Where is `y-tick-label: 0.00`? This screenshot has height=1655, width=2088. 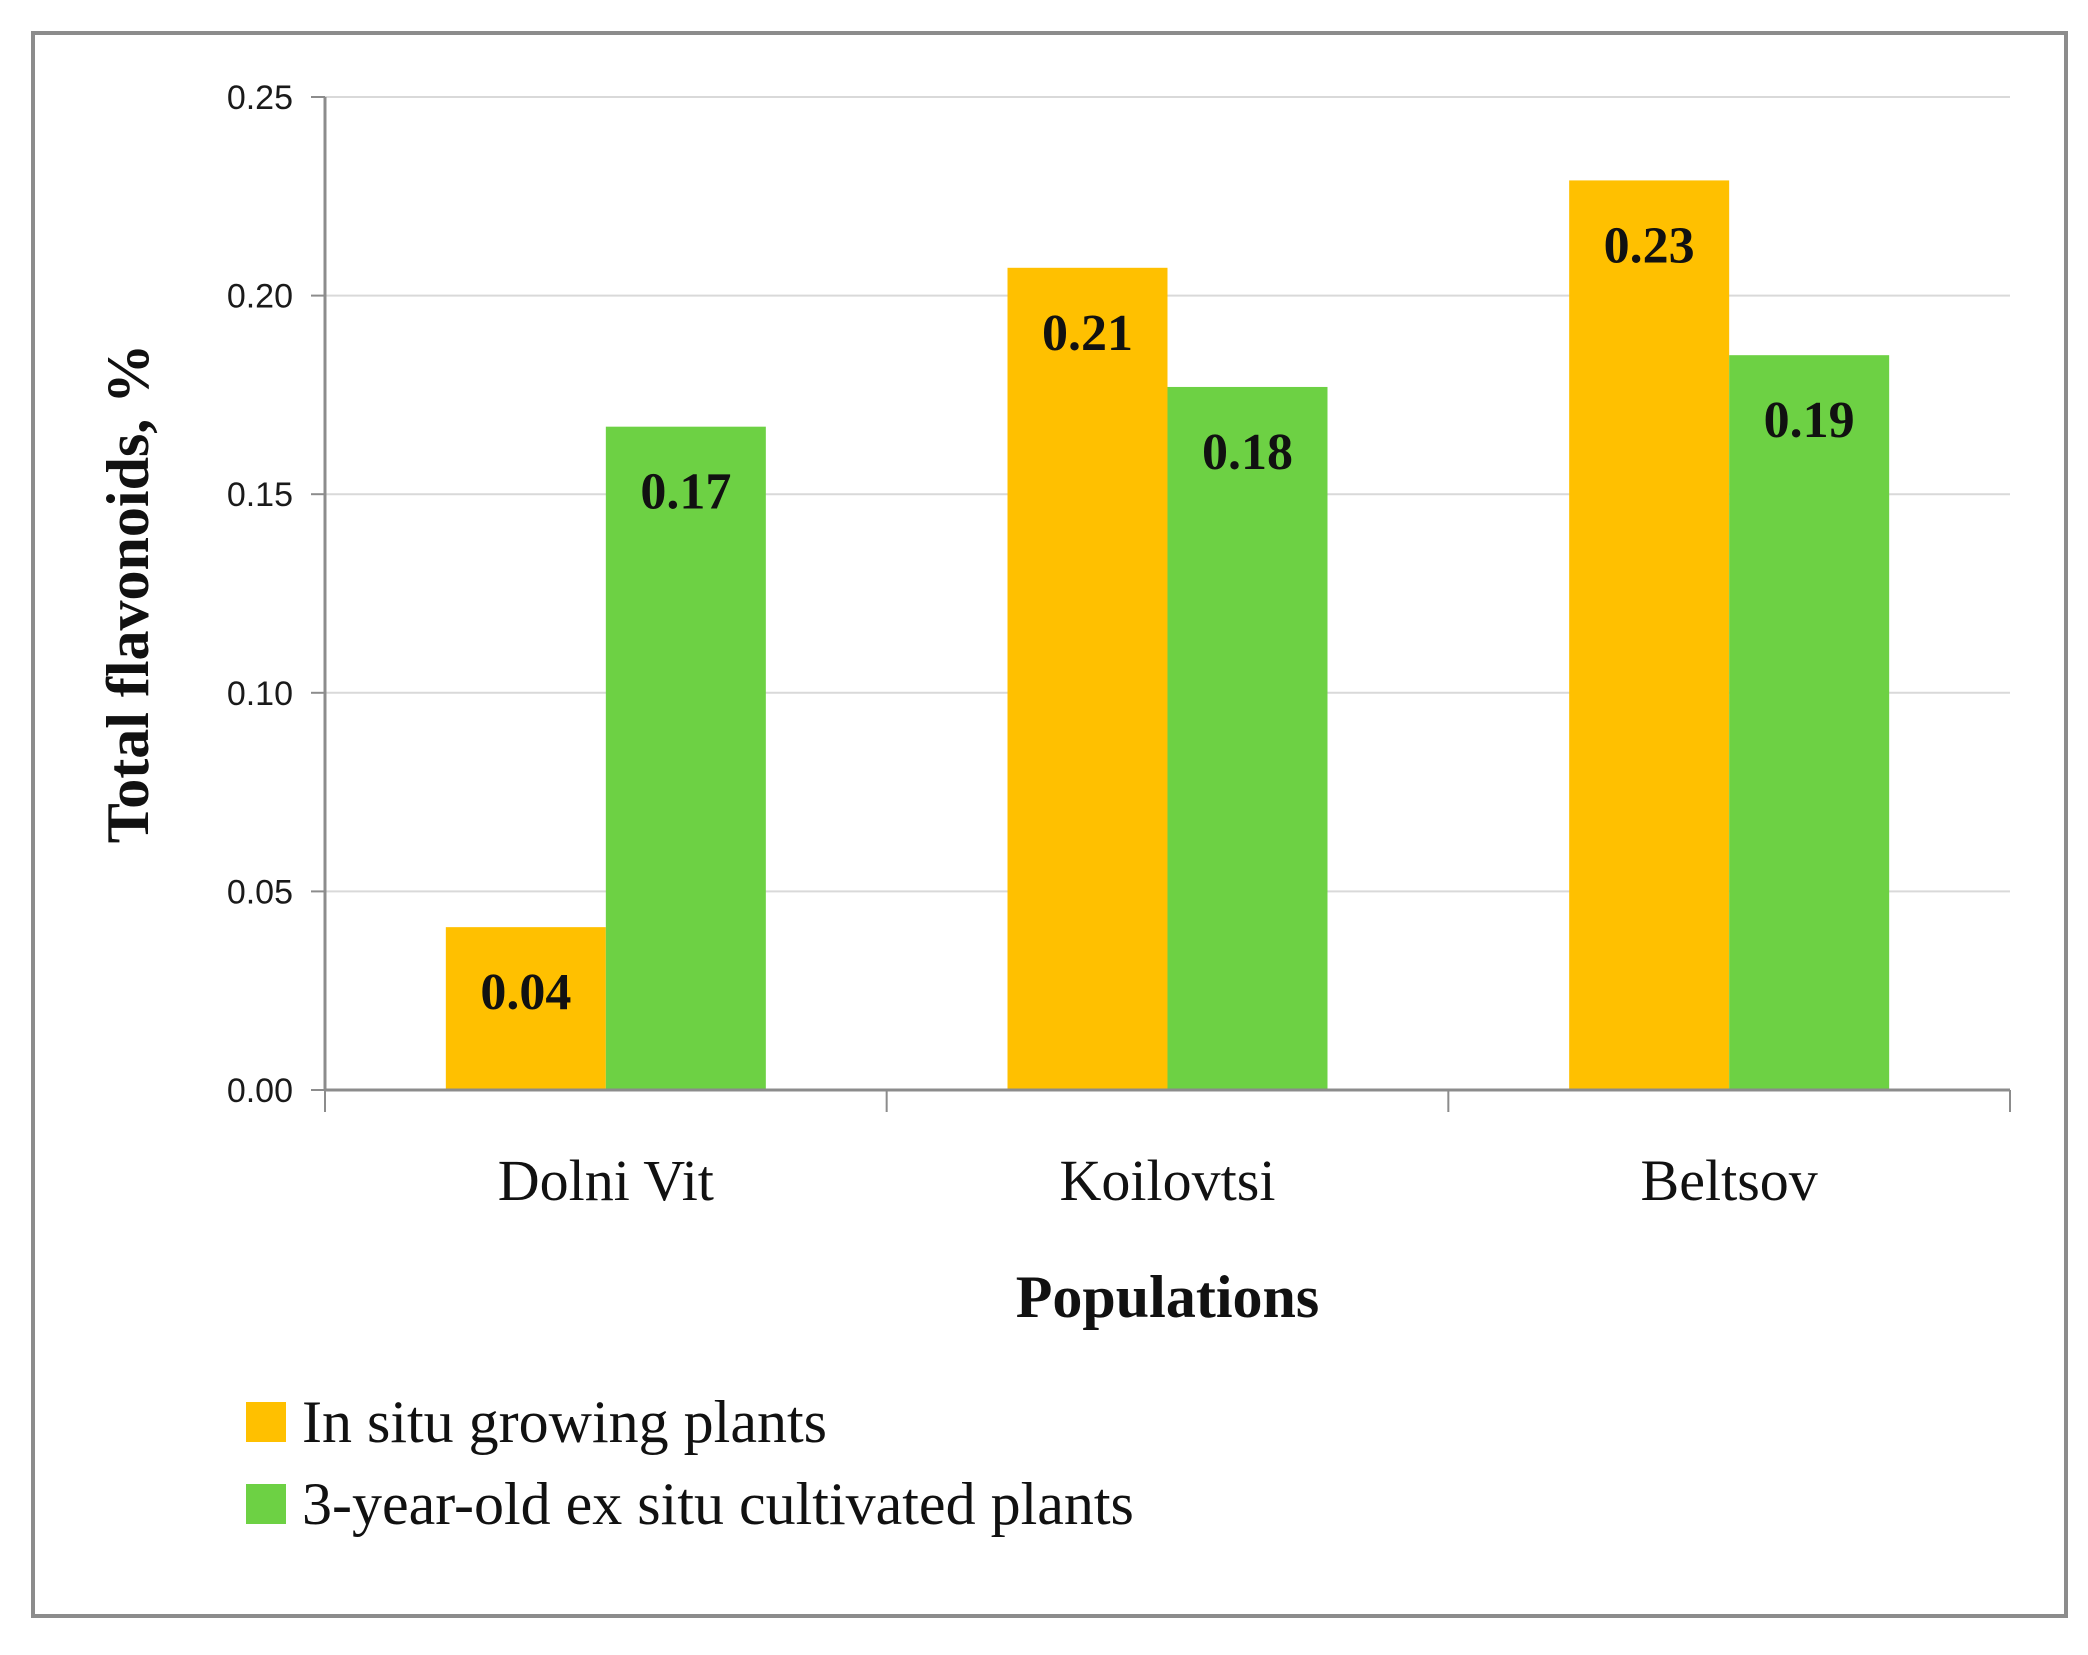
y-tick-label: 0.00 is located at coordinates (260, 1091).